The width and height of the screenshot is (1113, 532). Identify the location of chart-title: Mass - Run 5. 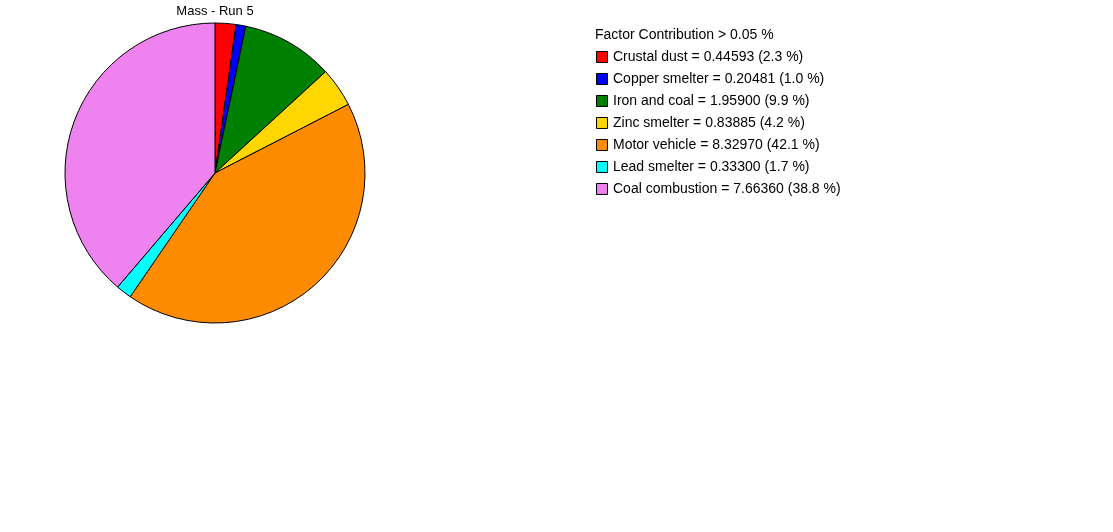
(215, 10).